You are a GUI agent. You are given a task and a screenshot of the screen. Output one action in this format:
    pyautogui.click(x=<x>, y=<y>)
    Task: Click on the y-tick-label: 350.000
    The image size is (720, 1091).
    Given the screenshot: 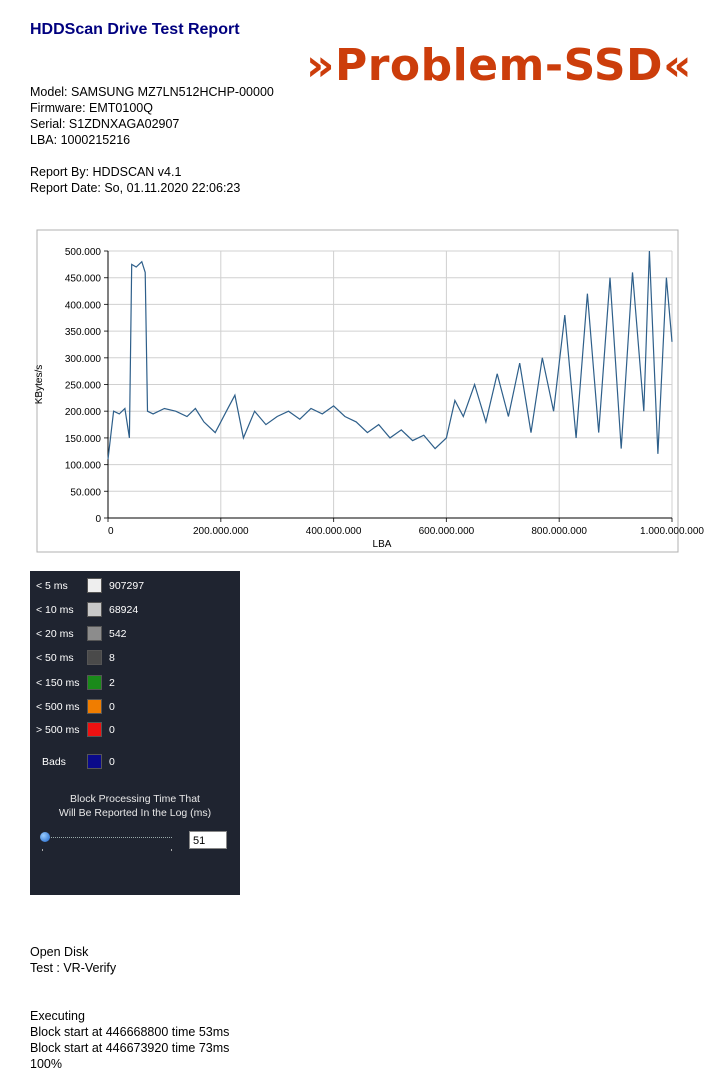 What is the action you would take?
    pyautogui.click(x=83, y=332)
    